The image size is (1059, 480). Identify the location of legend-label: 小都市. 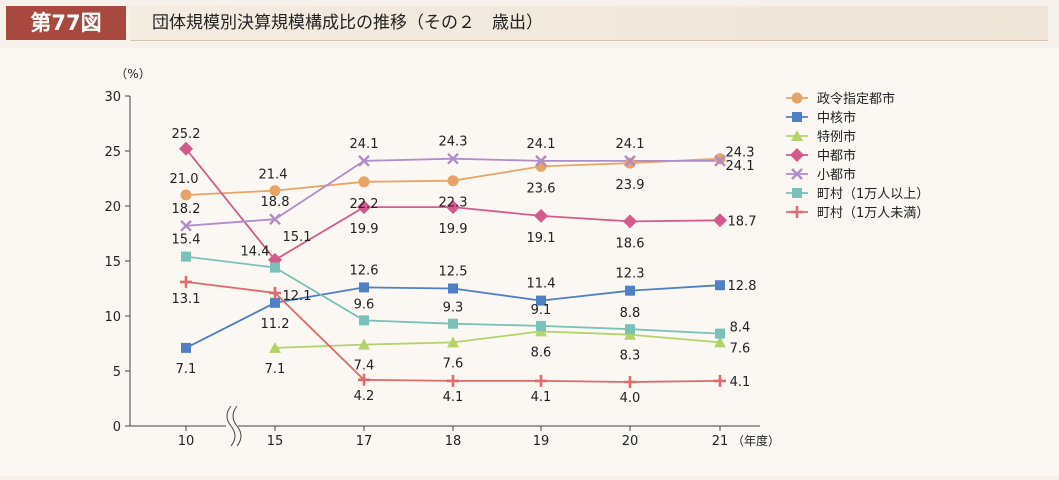
(836, 175).